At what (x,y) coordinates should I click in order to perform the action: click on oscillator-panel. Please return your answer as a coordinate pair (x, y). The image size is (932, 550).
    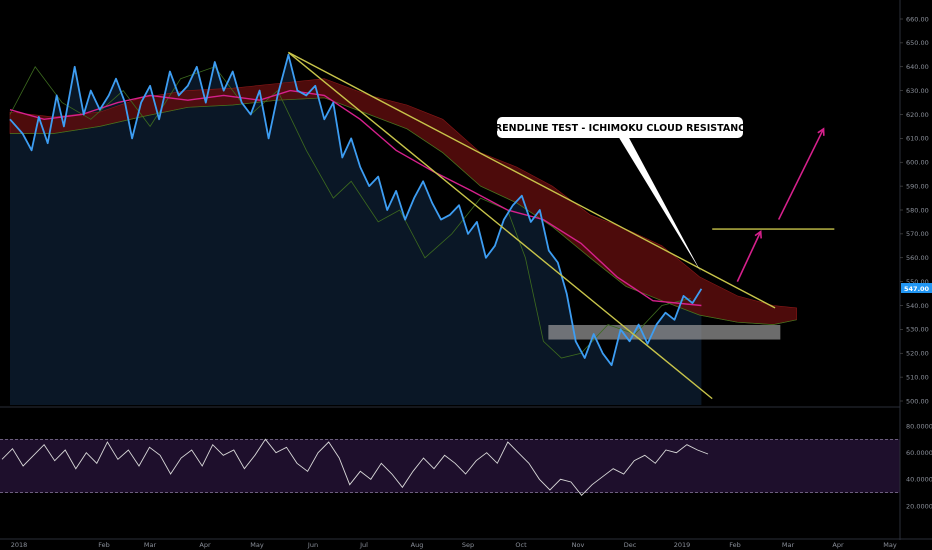
    Looking at the image, I should click on (450, 467).